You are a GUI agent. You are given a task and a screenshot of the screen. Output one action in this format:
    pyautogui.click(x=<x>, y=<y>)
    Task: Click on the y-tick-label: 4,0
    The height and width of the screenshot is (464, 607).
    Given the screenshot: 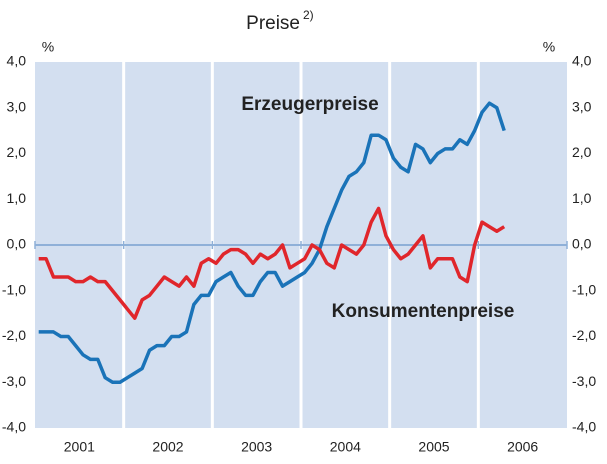 What is the action you would take?
    pyautogui.click(x=17, y=61)
    